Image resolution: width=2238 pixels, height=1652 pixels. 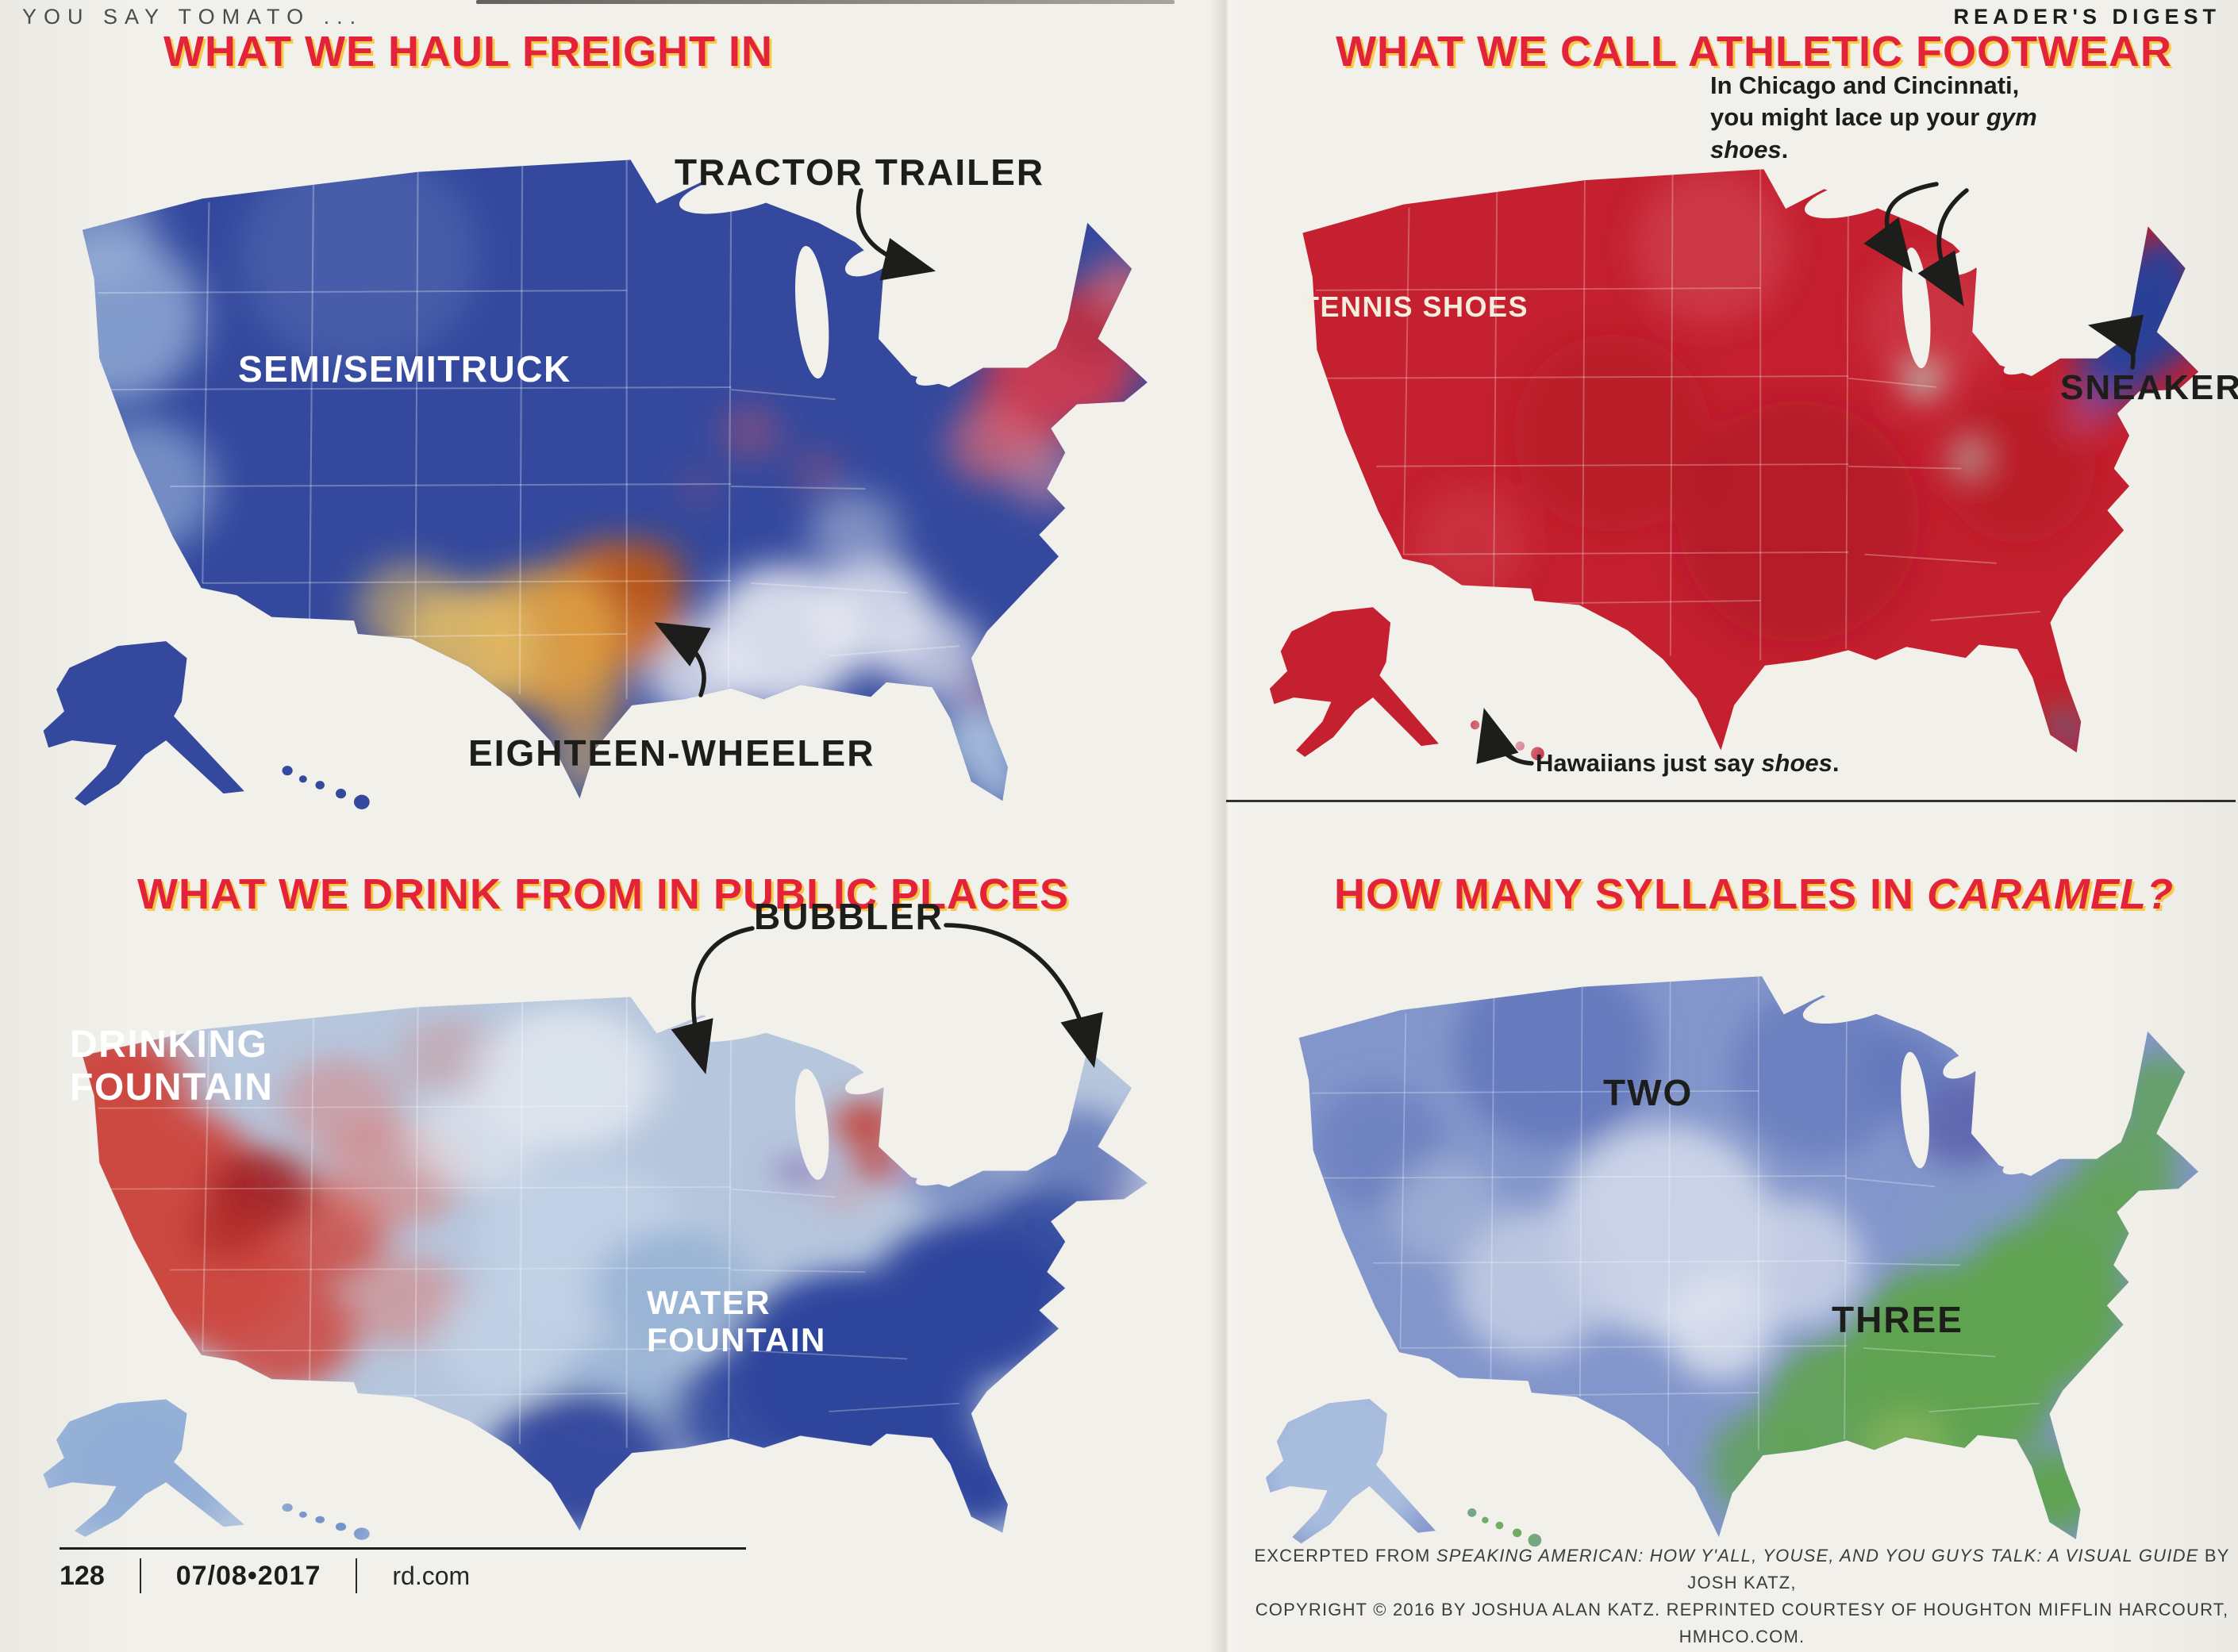 I want to click on freight-map-title: WHAT WE HAUL FREIGHT IN, so click(x=468, y=51).